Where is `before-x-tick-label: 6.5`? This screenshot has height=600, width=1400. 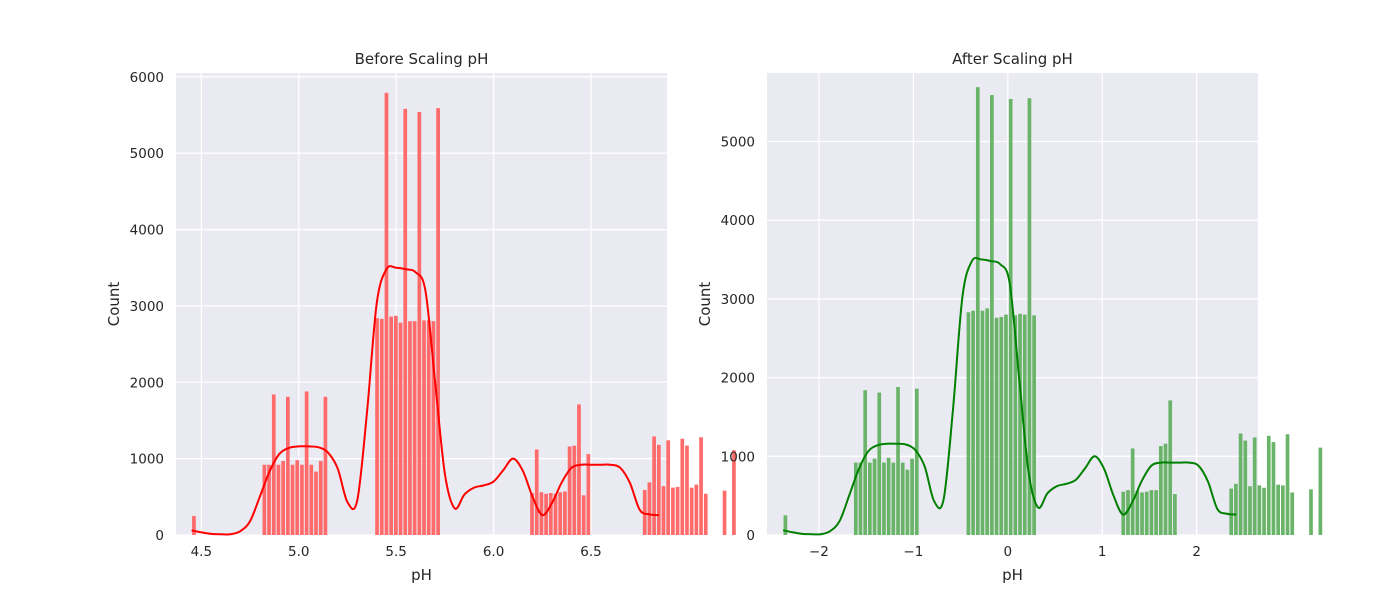 before-x-tick-label: 6.5 is located at coordinates (590, 552).